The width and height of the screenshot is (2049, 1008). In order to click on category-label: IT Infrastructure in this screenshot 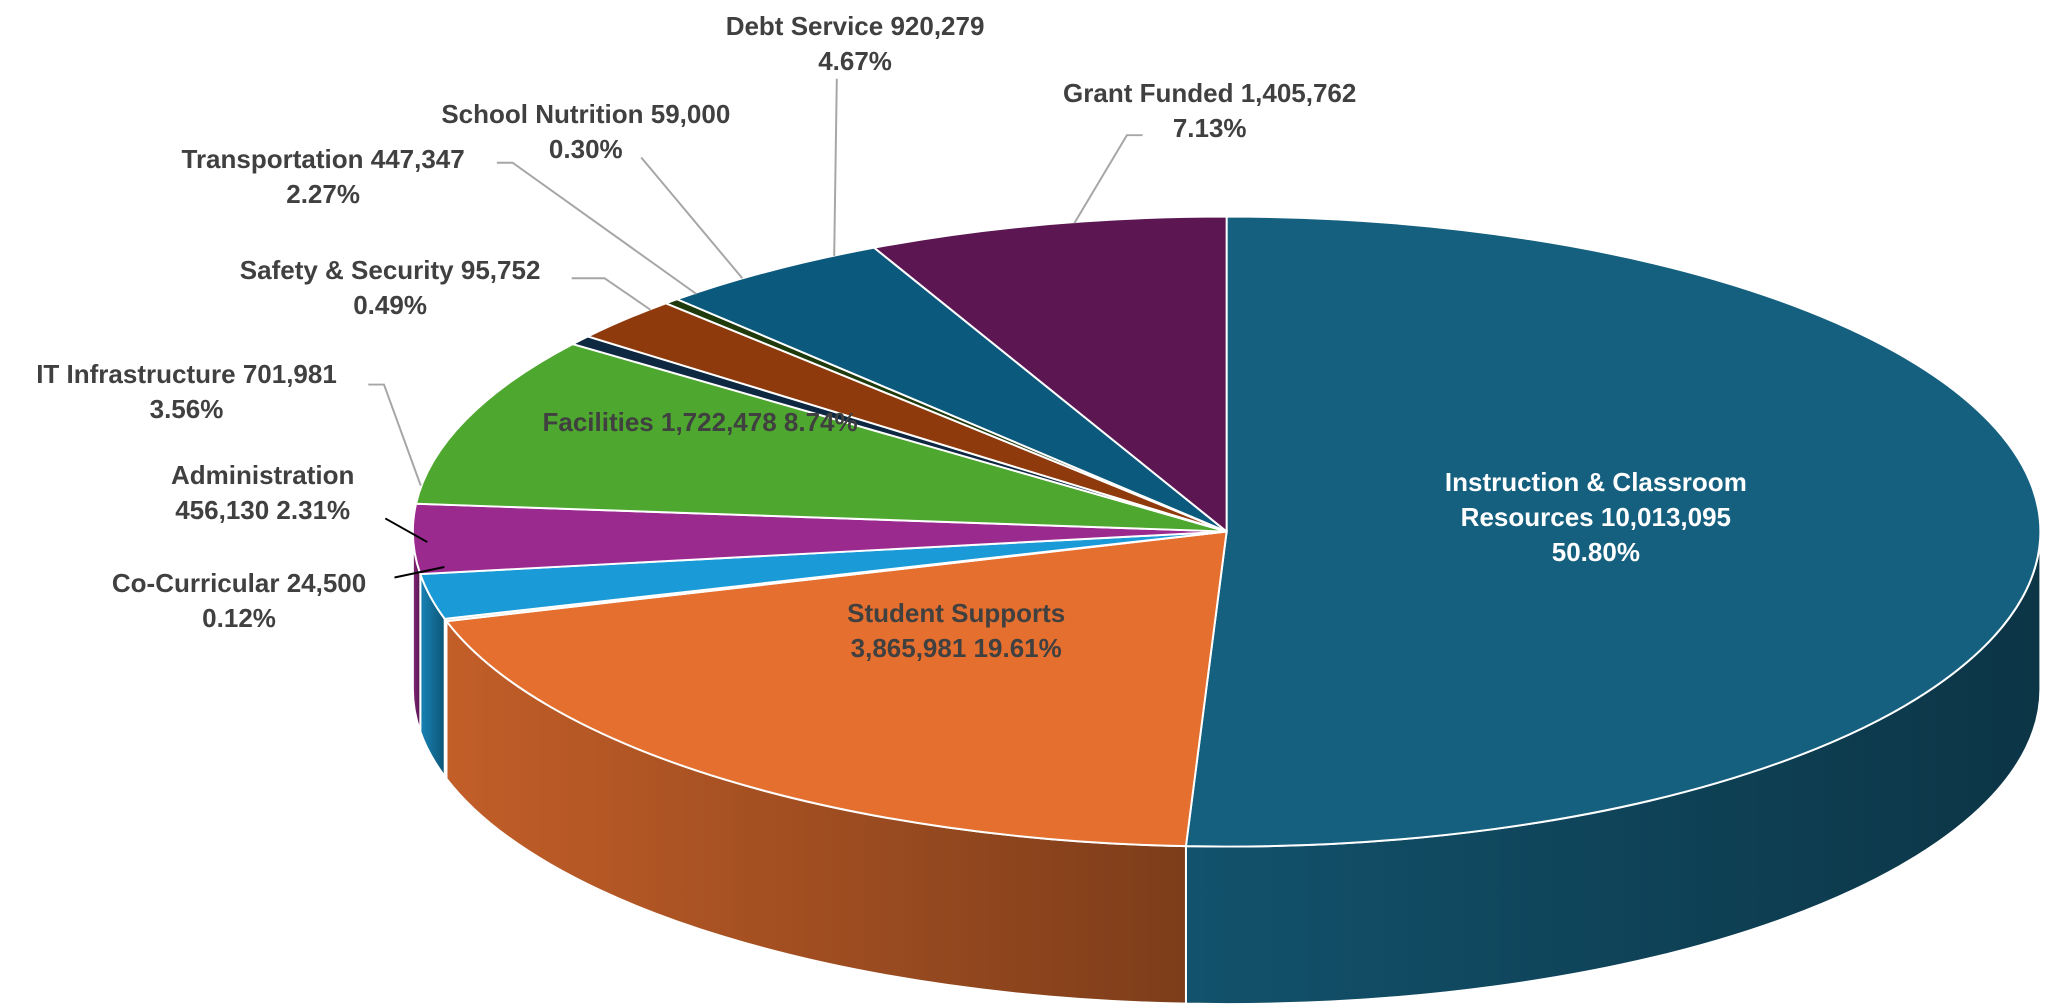, I will do `click(136, 374)`.